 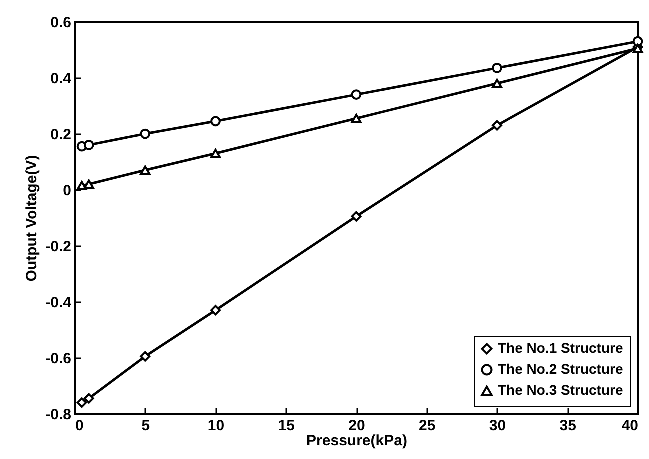 What do you see at coordinates (561, 390) in the screenshot?
I see `legend-label: The No.3 Structure` at bounding box center [561, 390].